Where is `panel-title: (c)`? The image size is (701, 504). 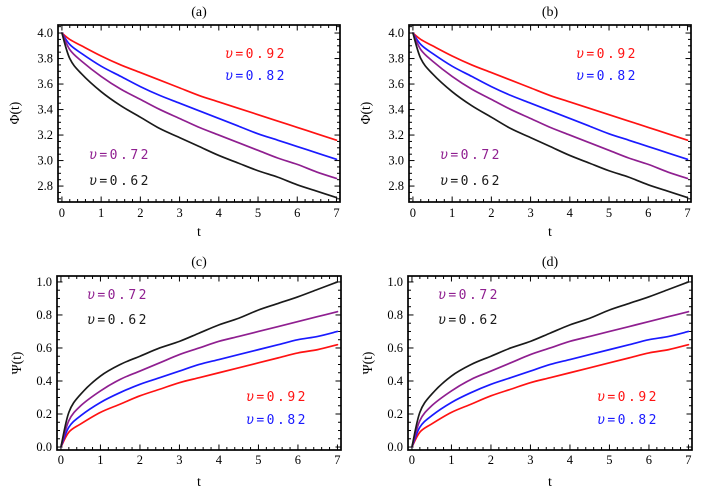 panel-title: (c) is located at coordinates (199, 262).